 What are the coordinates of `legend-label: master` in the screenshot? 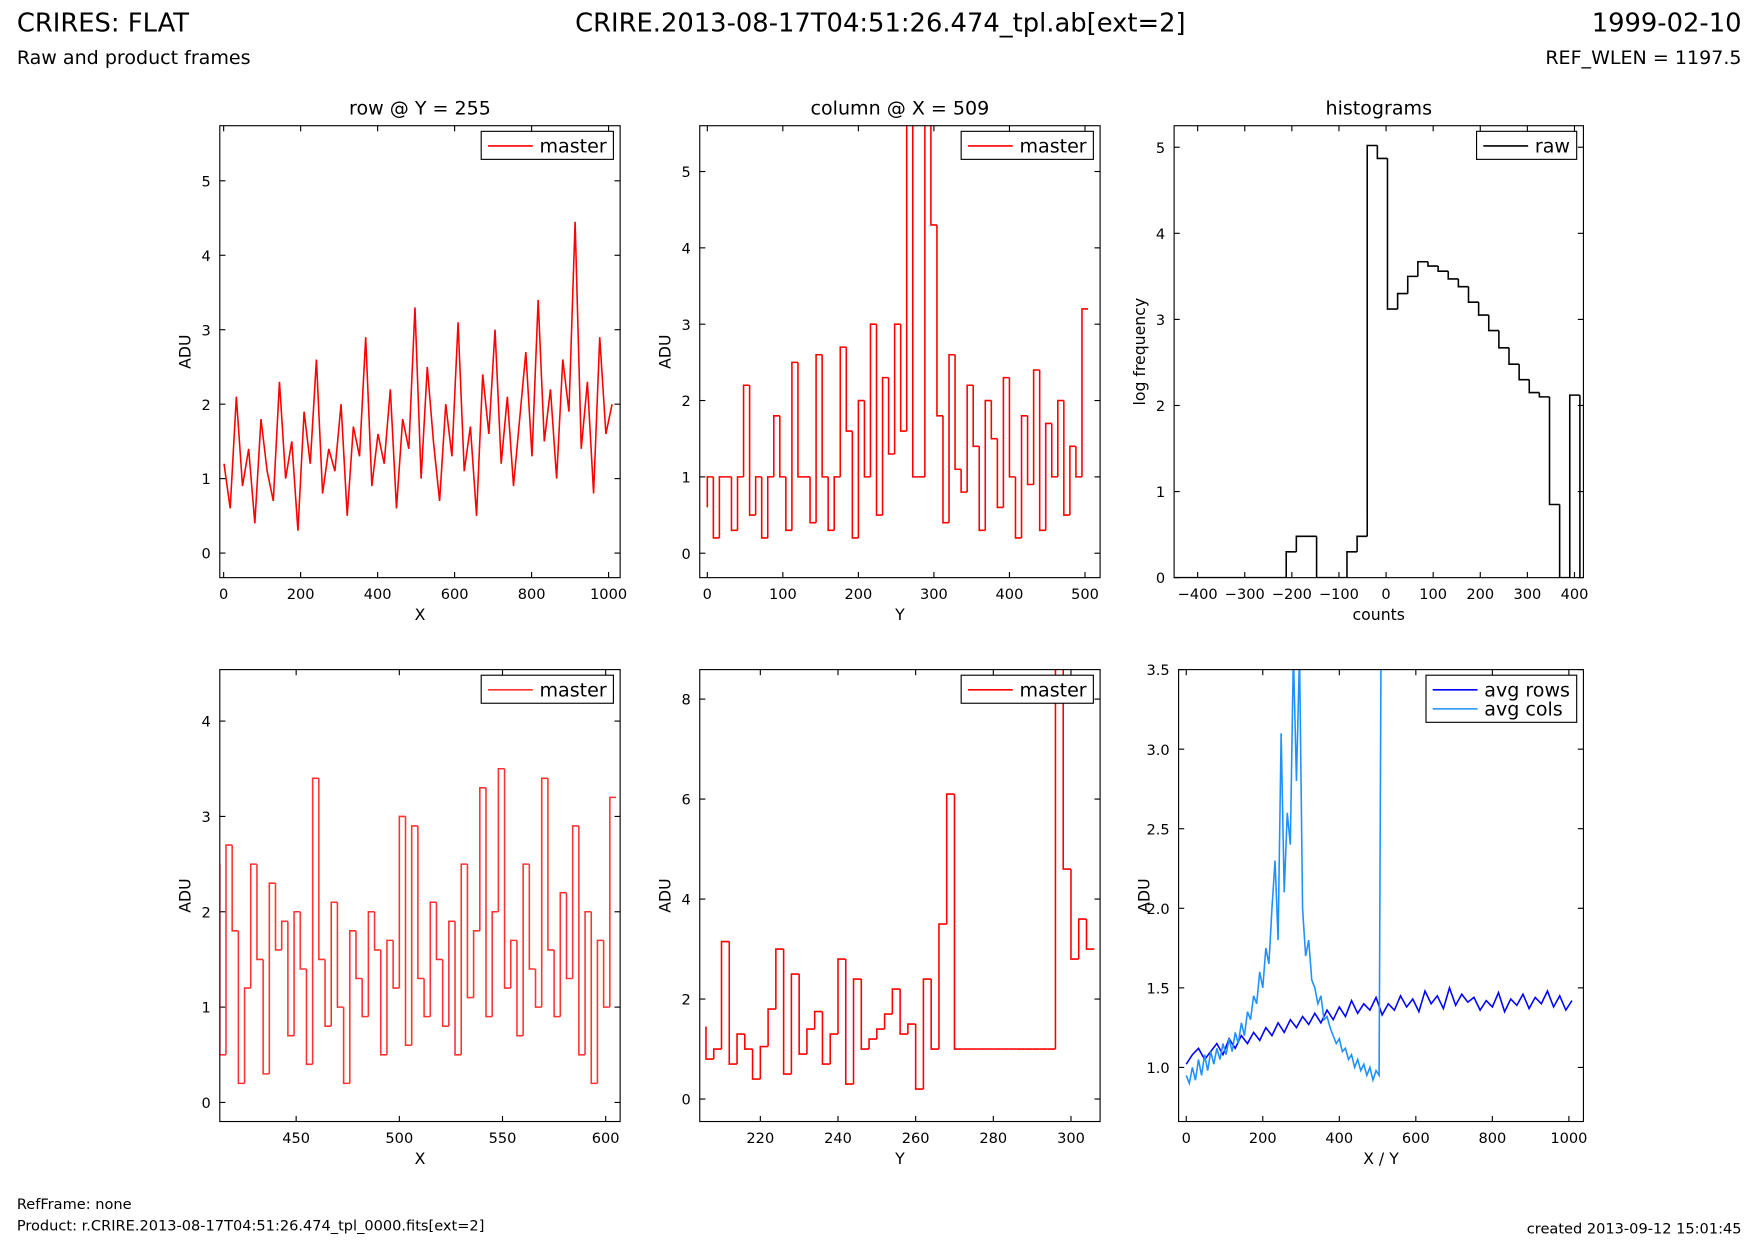 It's located at (573, 691).